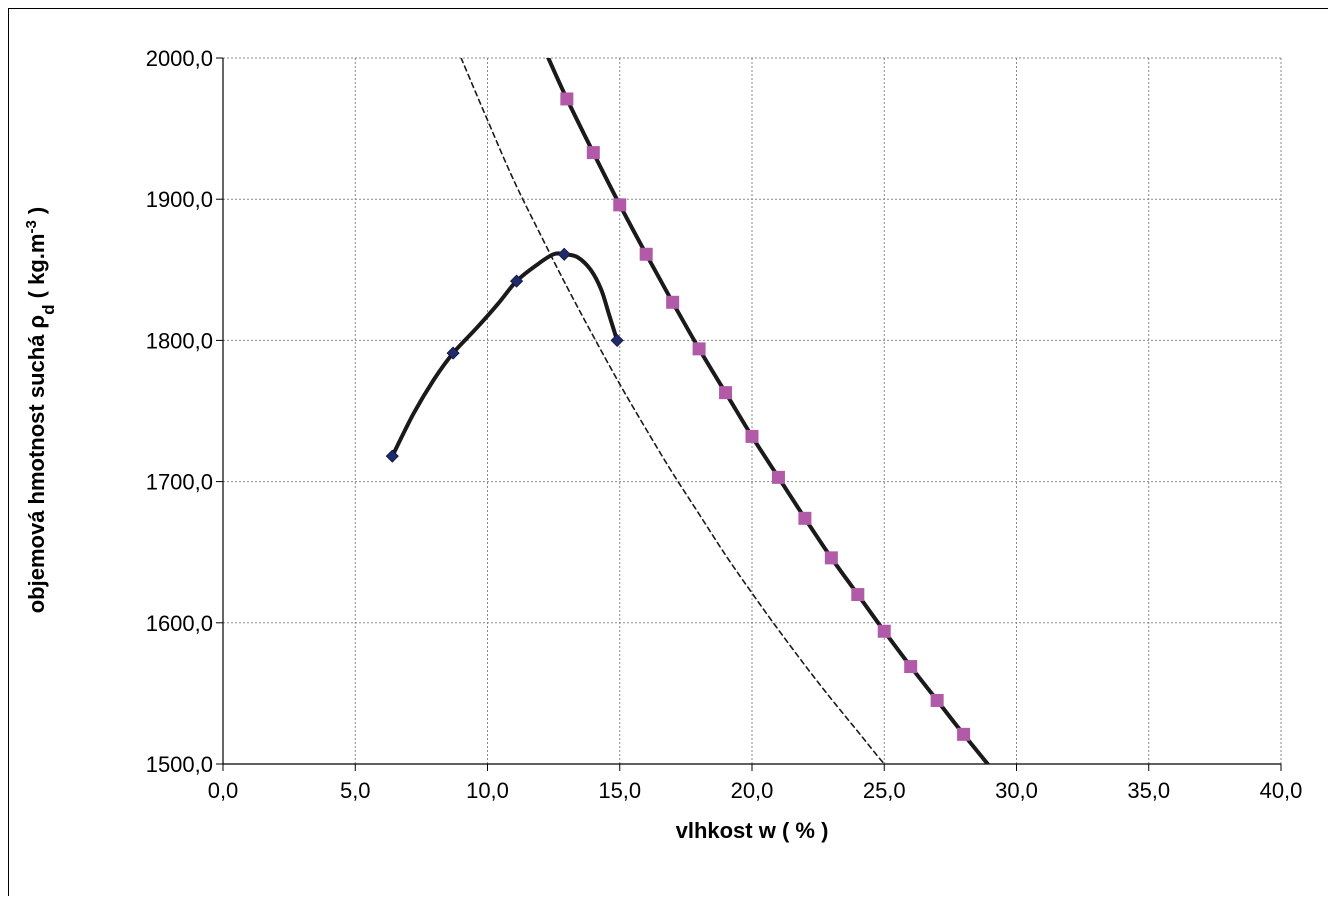 The height and width of the screenshot is (899, 1330). What do you see at coordinates (752, 790) in the screenshot?
I see `x-tick-label: 20,0` at bounding box center [752, 790].